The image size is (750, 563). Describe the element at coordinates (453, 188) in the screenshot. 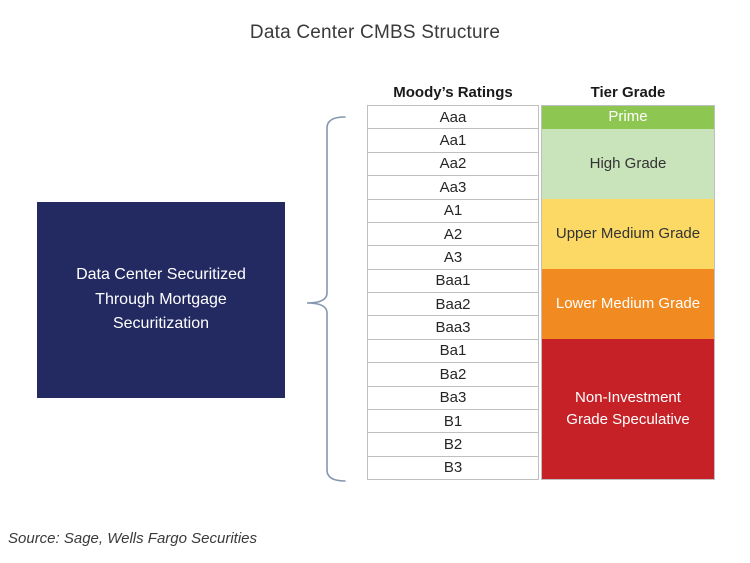

I see `rating-cell: Aa3` at that location.